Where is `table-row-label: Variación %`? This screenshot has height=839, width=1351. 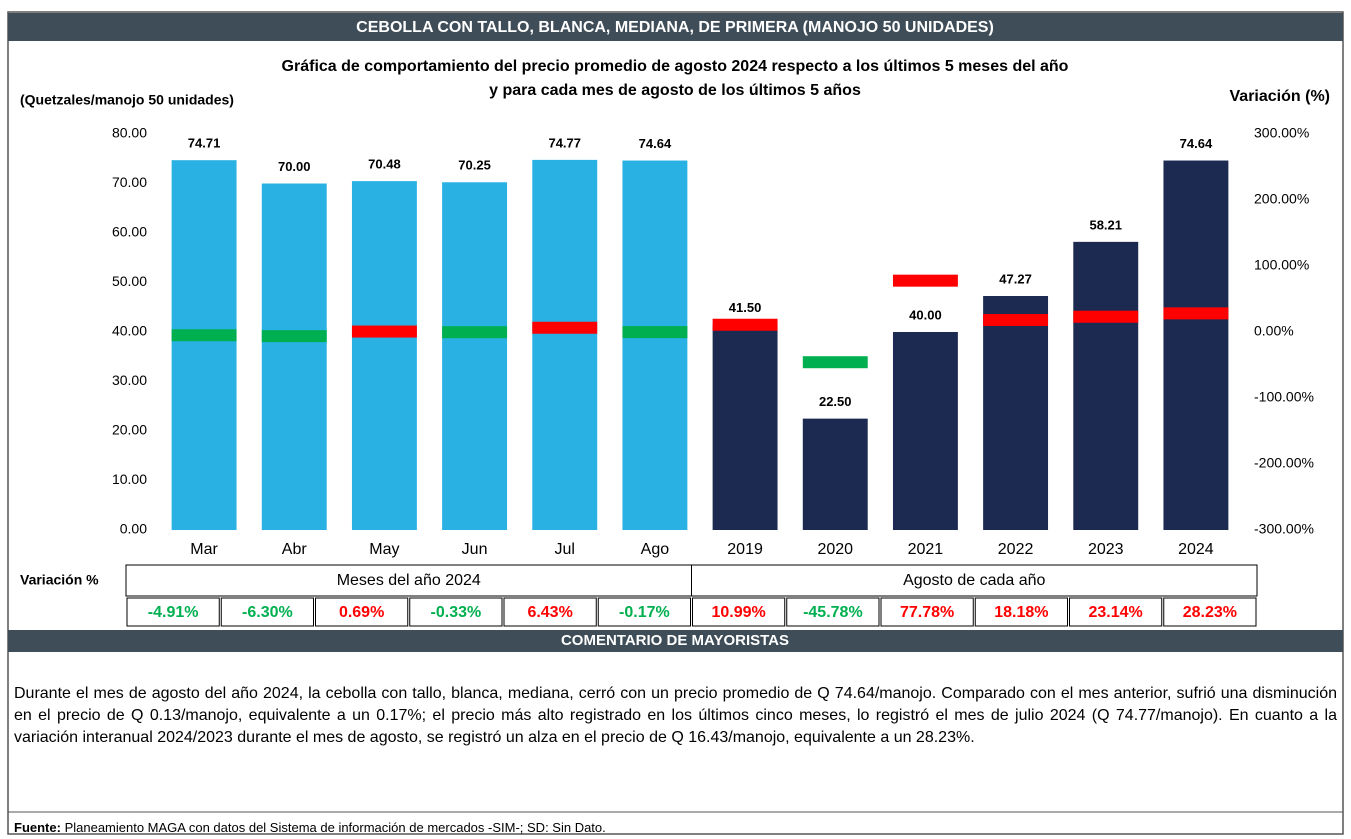
table-row-label: Variación % is located at coordinates (59, 580).